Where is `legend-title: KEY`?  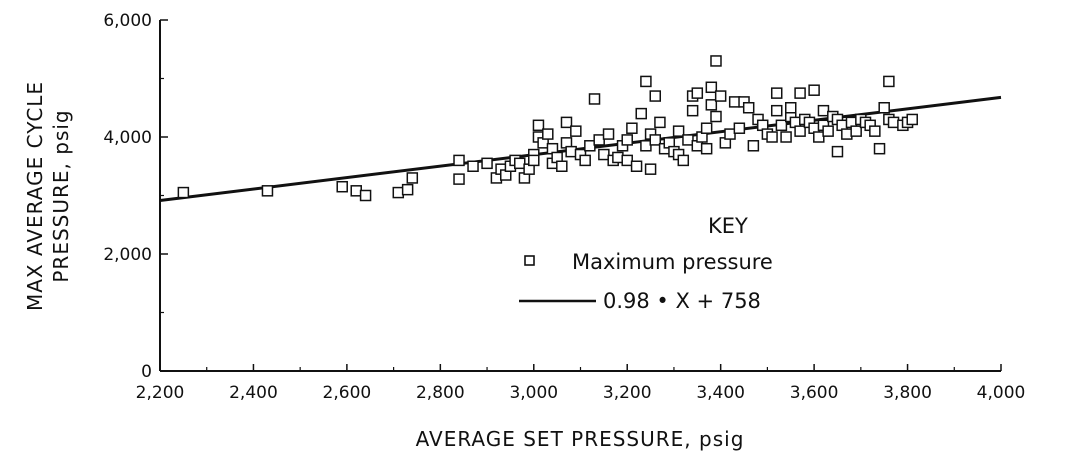
legend-title: KEY is located at coordinates (728, 226).